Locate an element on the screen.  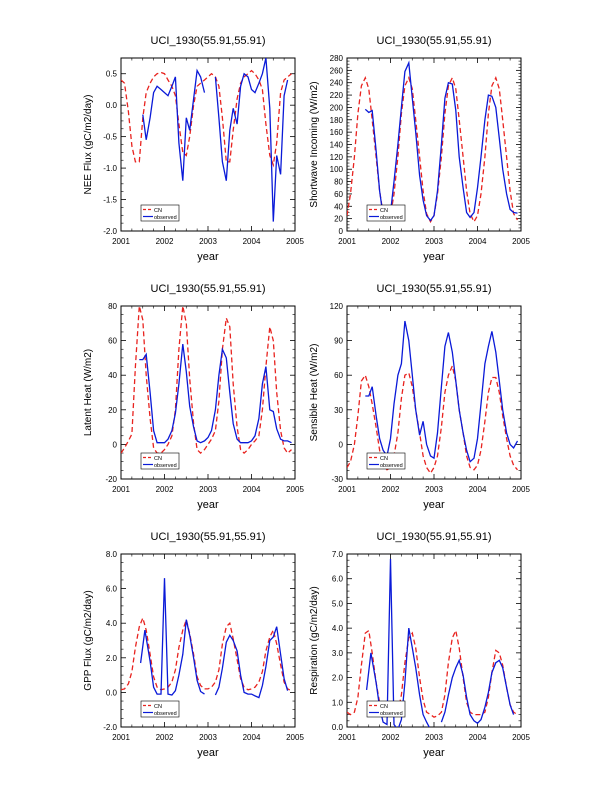
y-tick-label: 280 is located at coordinates (337, 58).